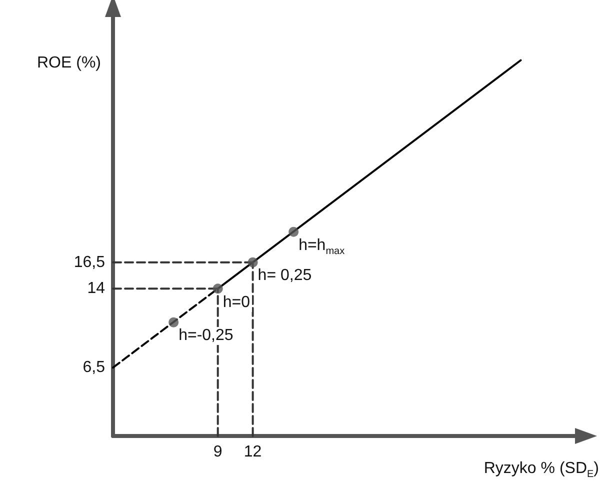  I want to click on annotation: h=-0,25, so click(206, 336).